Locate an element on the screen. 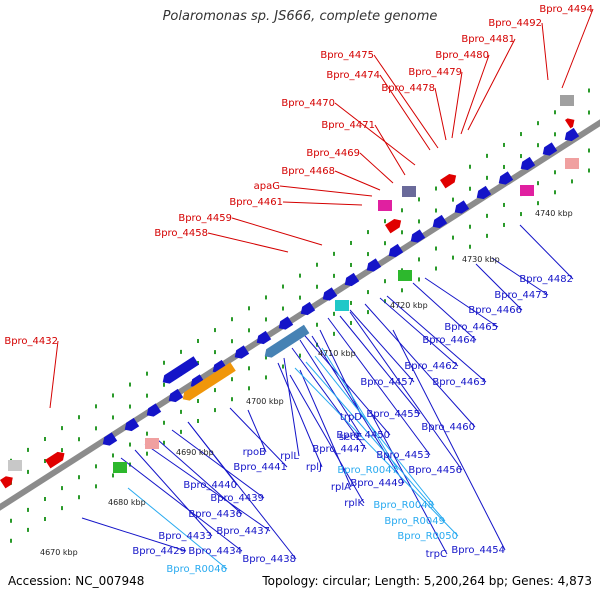 The height and width of the screenshot is (600, 600). gene-label: Bpro_4479 is located at coordinates (435, 72).